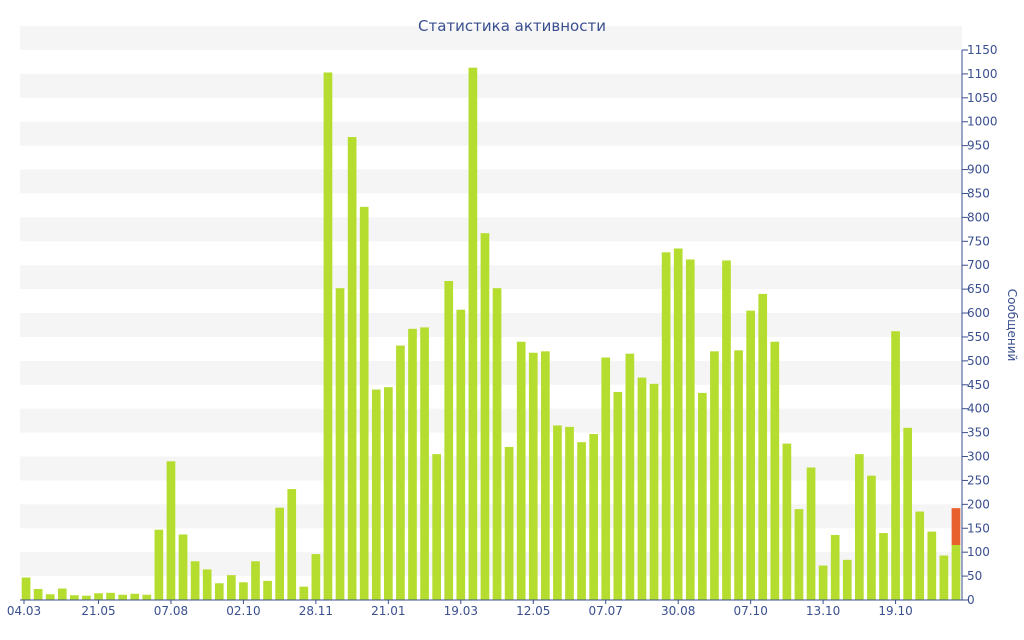  What do you see at coordinates (316, 611) in the screenshot?
I see `x-tick-label: 28.11` at bounding box center [316, 611].